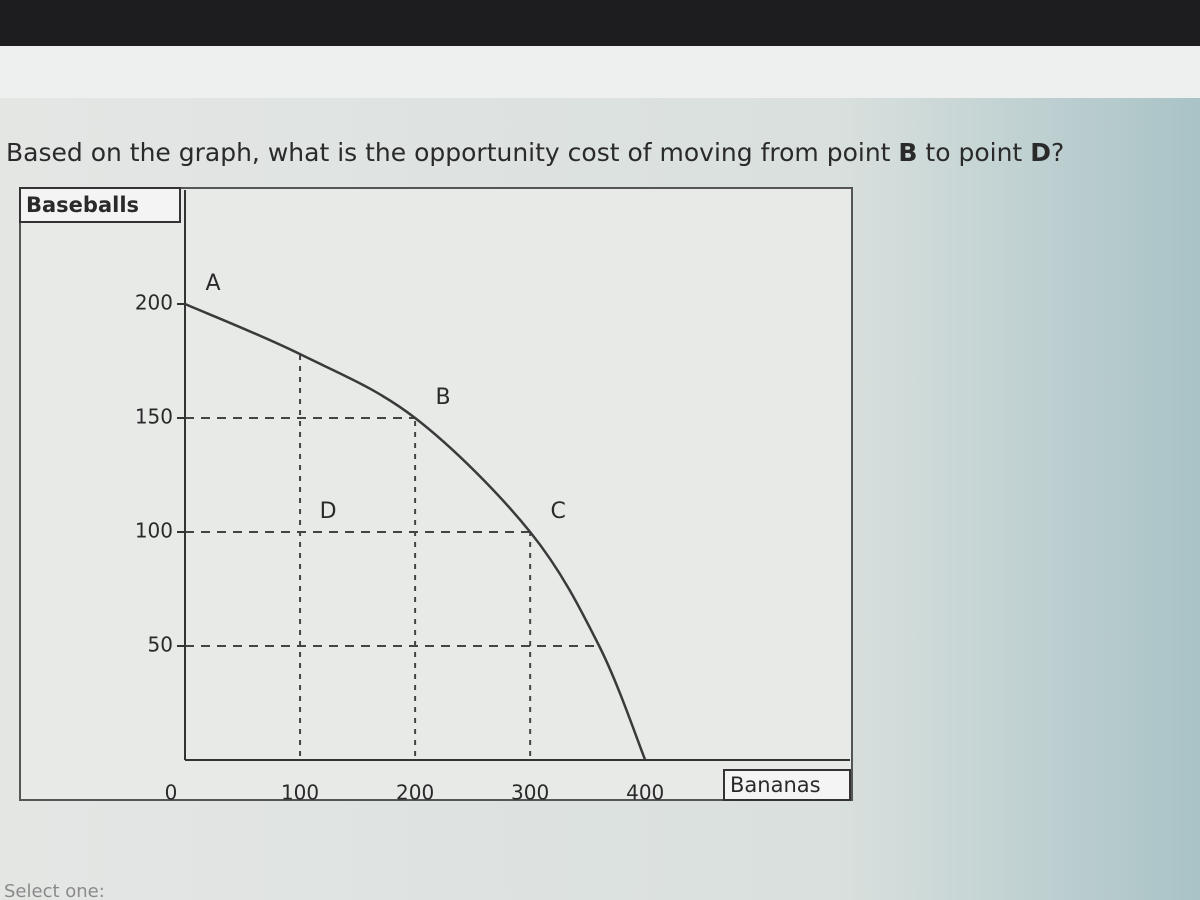  Describe the element at coordinates (600, 23) in the screenshot. I see `top-bar` at that location.